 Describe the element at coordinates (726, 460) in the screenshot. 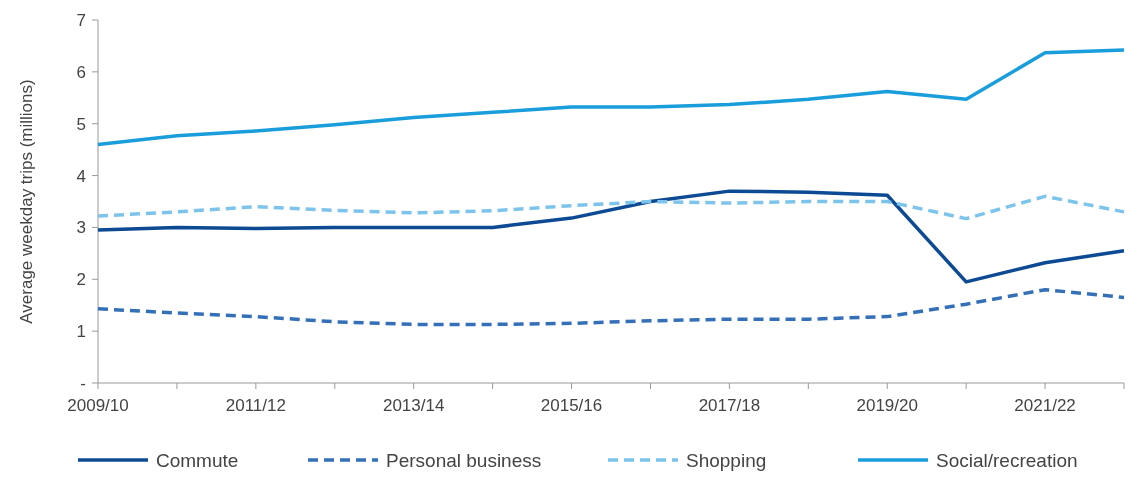

I see `legend-label: Shopping` at that location.